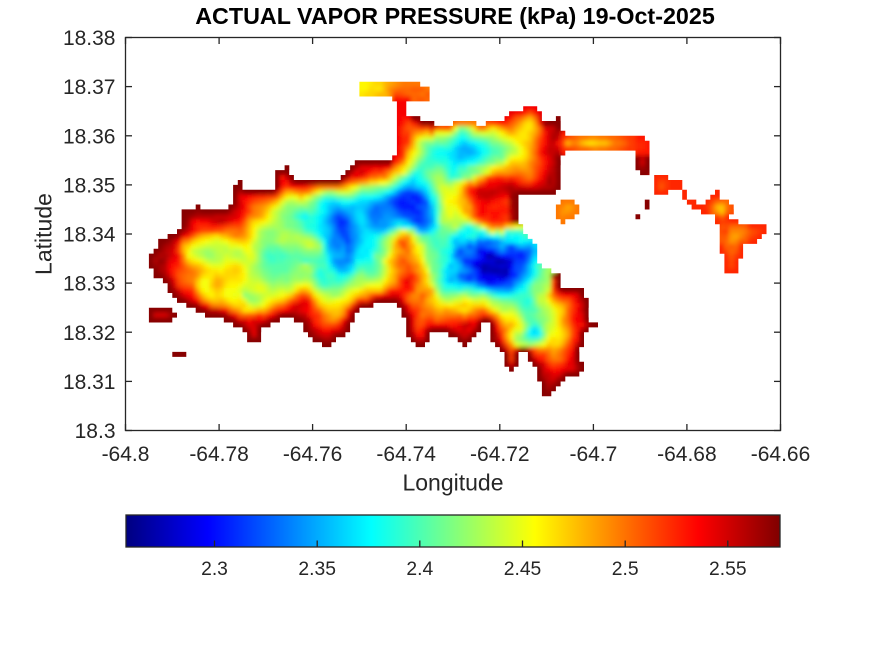 This screenshot has height=656, width=875. What do you see at coordinates (89, 284) in the screenshot?
I see `svg-text: 18.33` at bounding box center [89, 284].